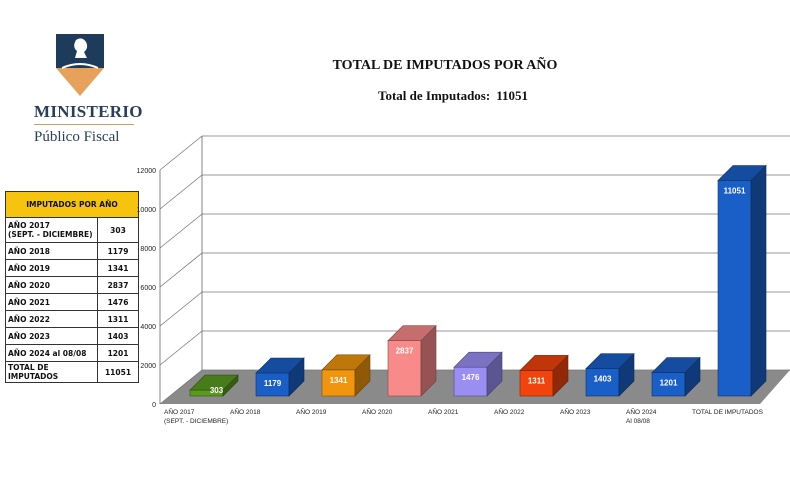 The width and height of the screenshot is (790, 482). What do you see at coordinates (245, 411) in the screenshot?
I see `x-category-label: AÑO 2018` at bounding box center [245, 411].